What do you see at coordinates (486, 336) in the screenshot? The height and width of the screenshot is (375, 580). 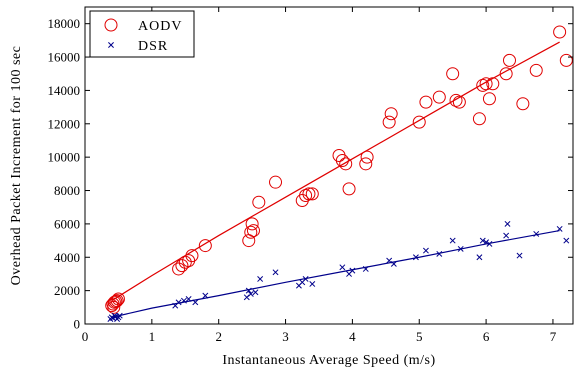 I see `x-tick-label: 6` at bounding box center [486, 336].